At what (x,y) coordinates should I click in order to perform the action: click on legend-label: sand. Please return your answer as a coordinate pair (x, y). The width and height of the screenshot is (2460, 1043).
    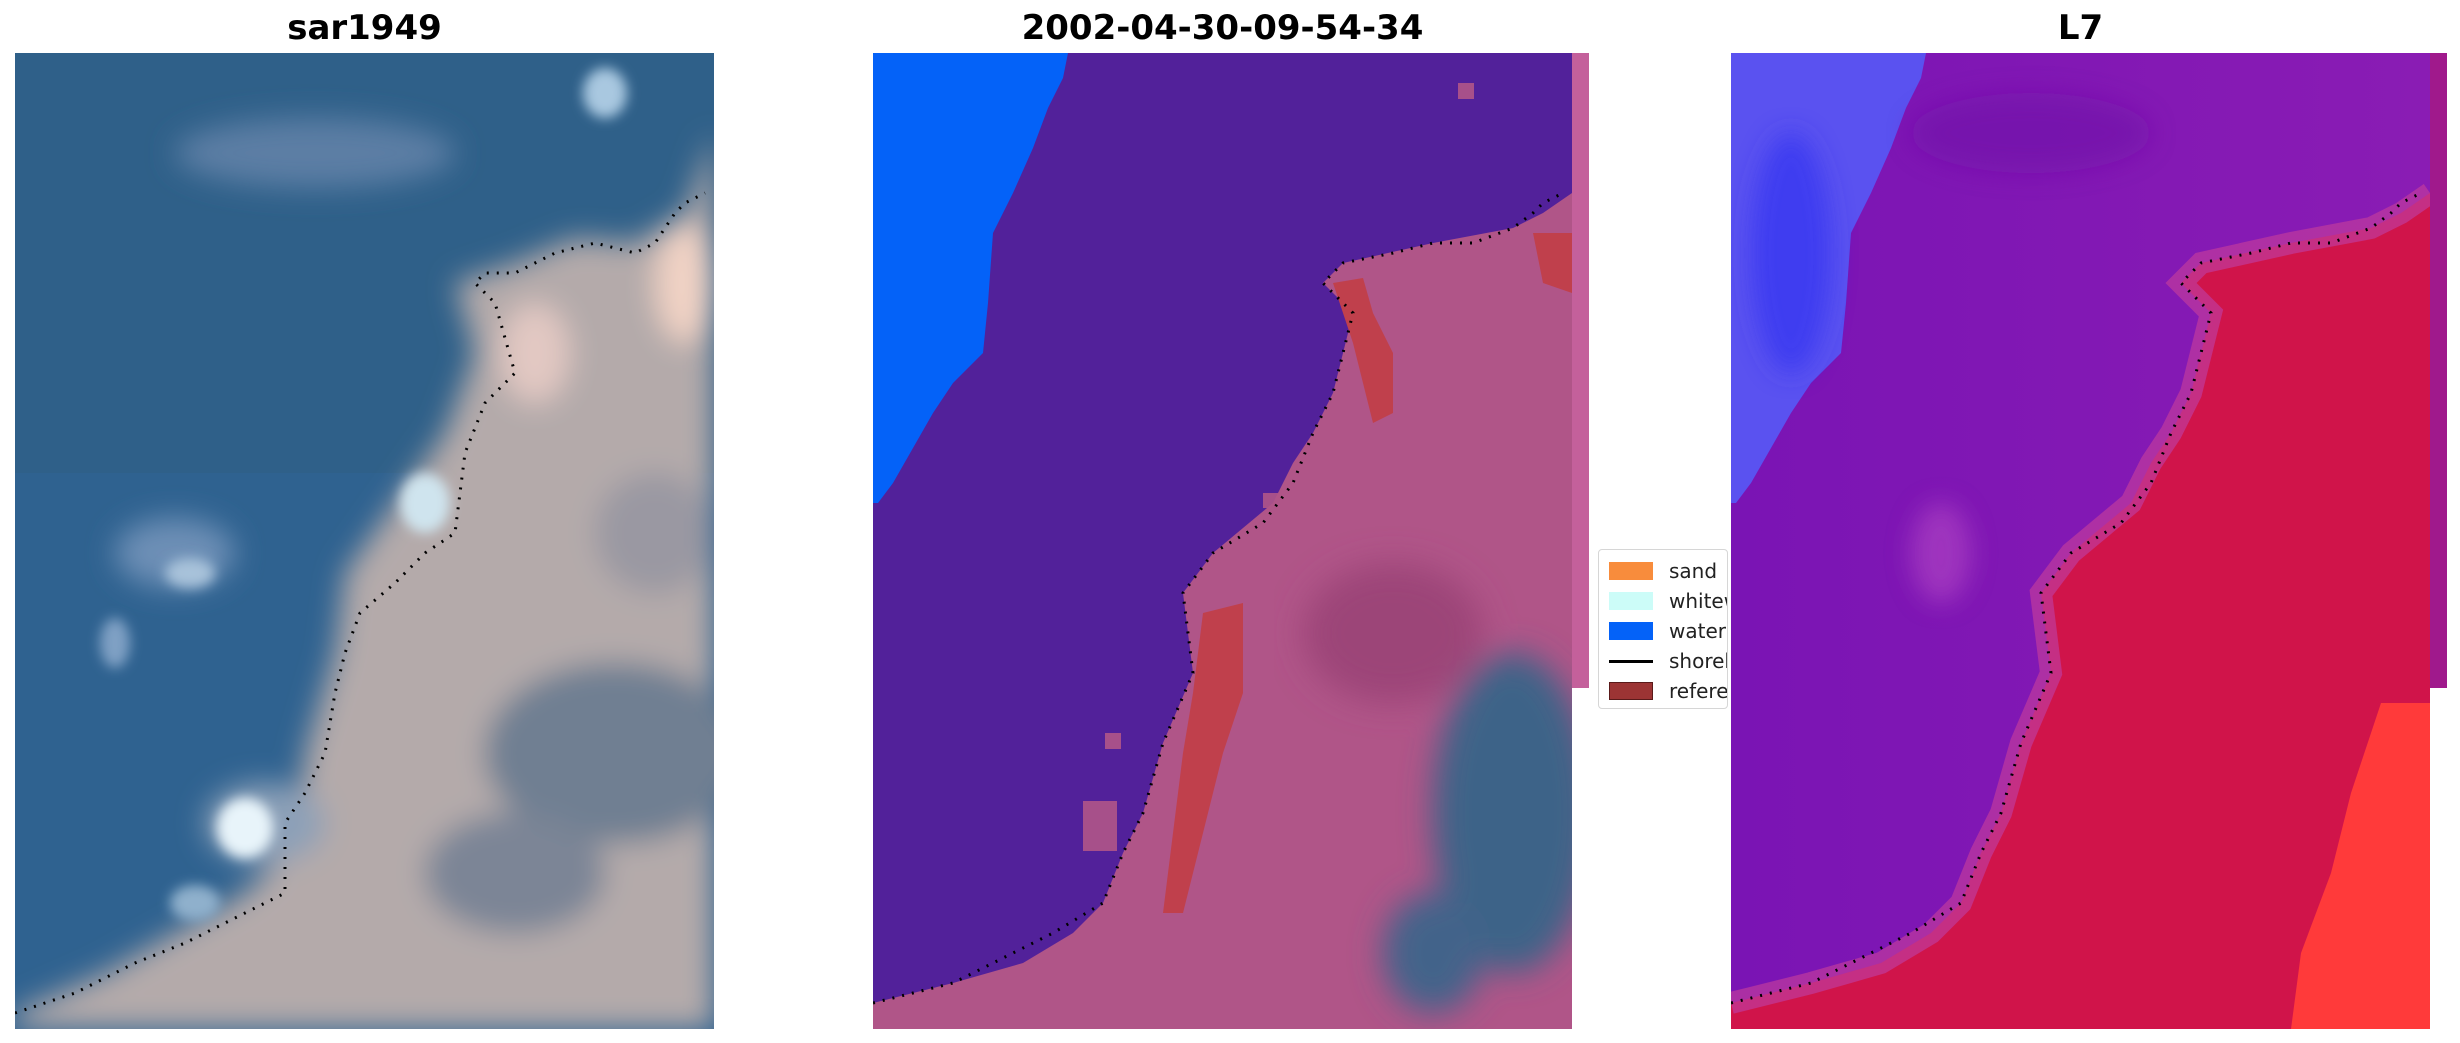
    Looking at the image, I should click on (1693, 571).